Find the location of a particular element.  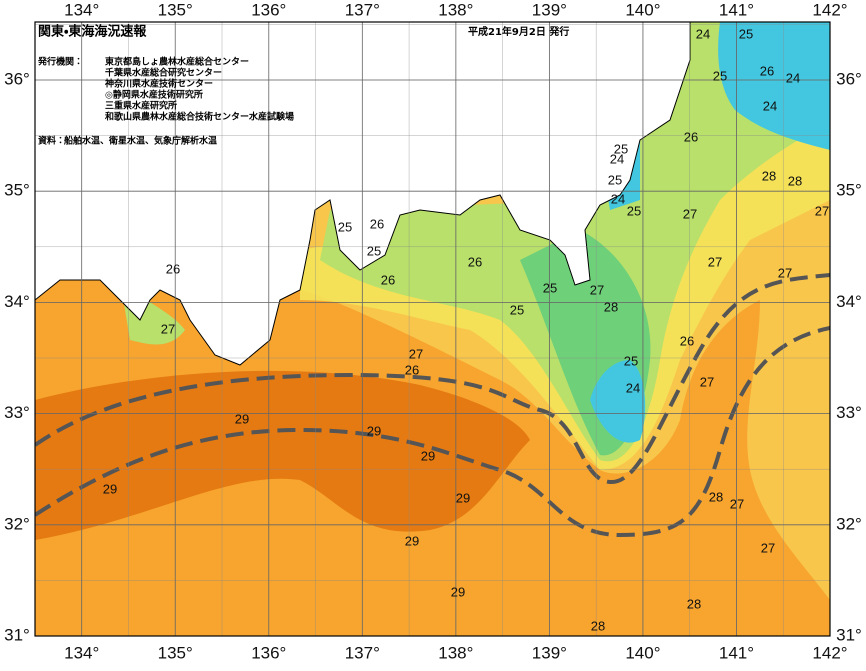

issuers-label: 発行機関： is located at coordinates (60, 62).